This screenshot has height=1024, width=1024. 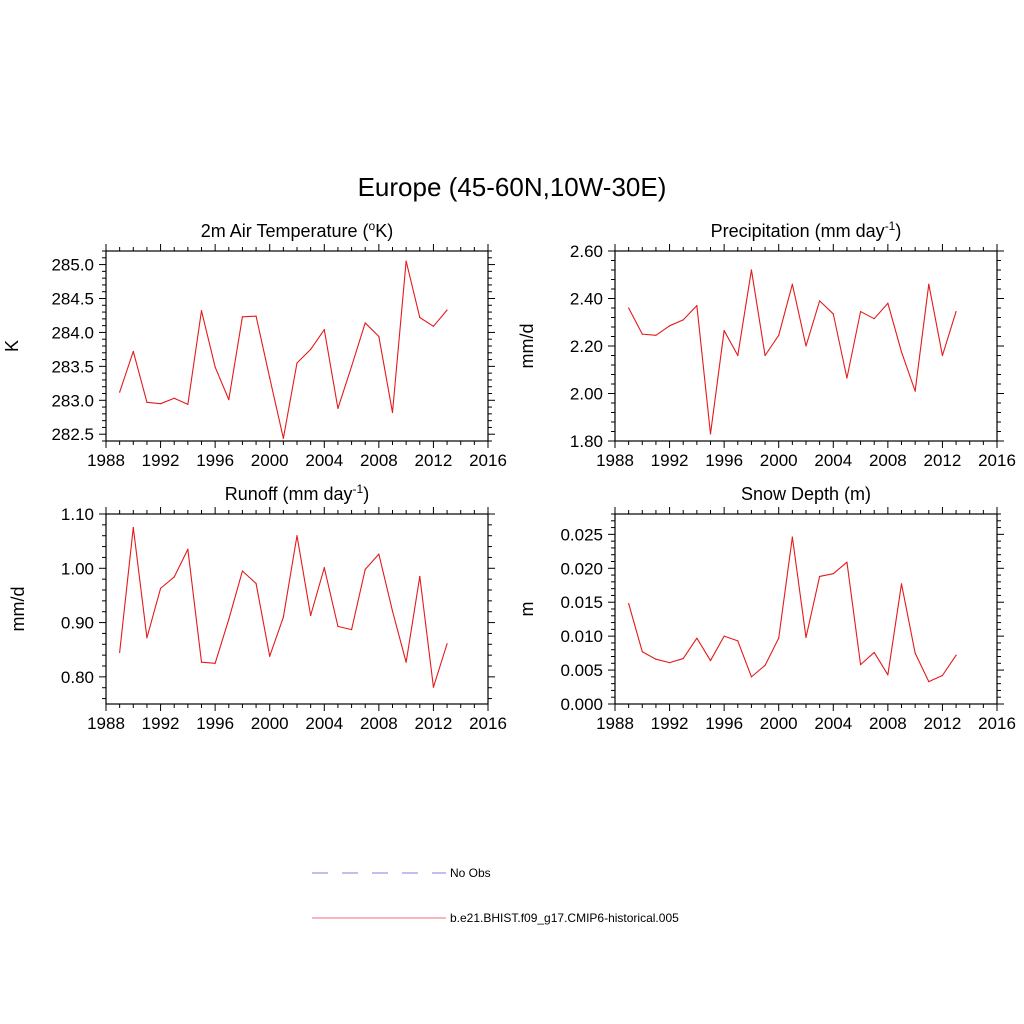 What do you see at coordinates (297, 493) in the screenshot?
I see `panel-title: Runoff (mm day-1)` at bounding box center [297, 493].